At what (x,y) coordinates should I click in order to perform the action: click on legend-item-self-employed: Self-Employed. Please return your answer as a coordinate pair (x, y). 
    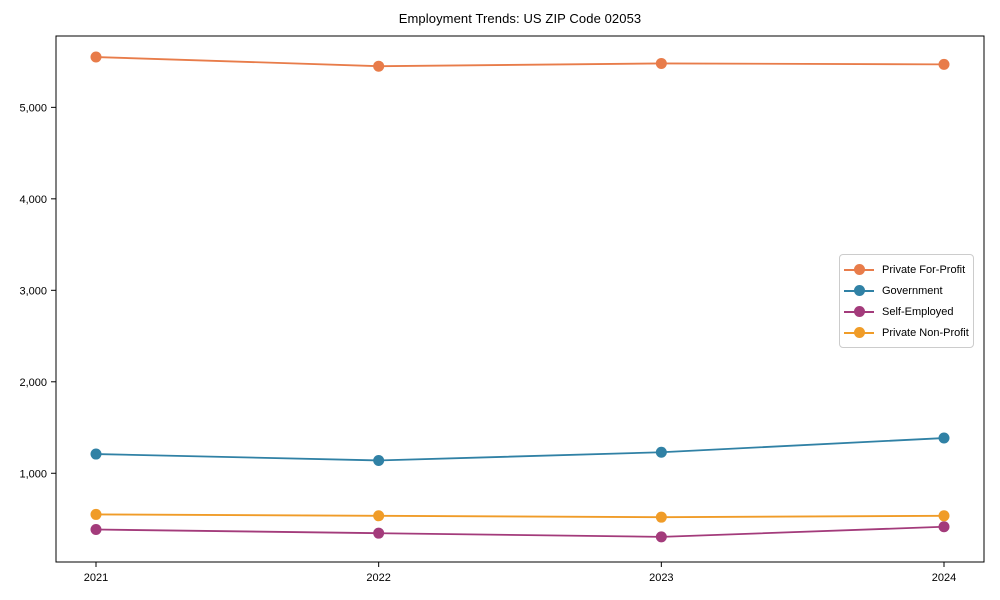
    Looking at the image, I should click on (904, 311).